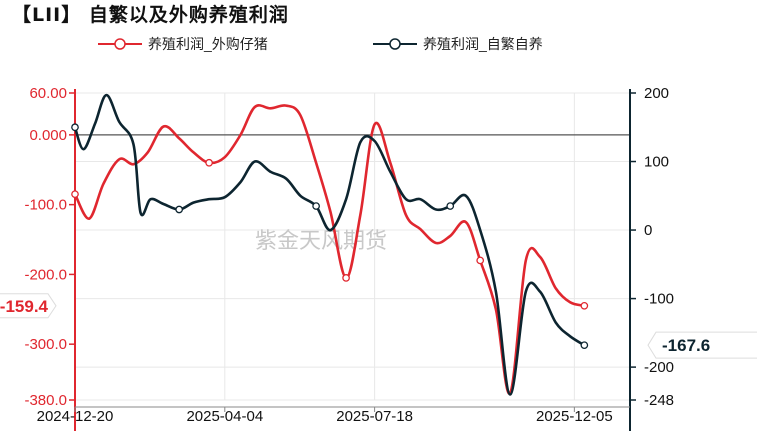 The height and width of the screenshot is (431, 757). I want to click on right-tick-label: -200, so click(659, 367).